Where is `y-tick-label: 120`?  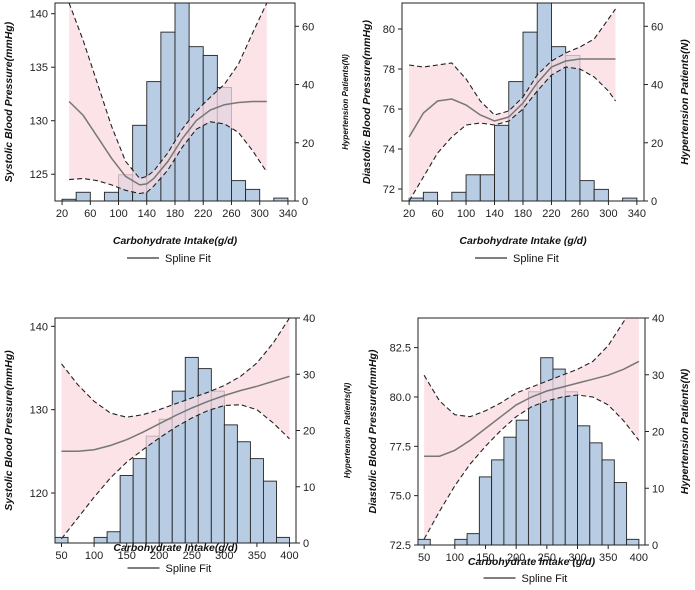 y-tick-label: 120 is located at coordinates (39, 494).